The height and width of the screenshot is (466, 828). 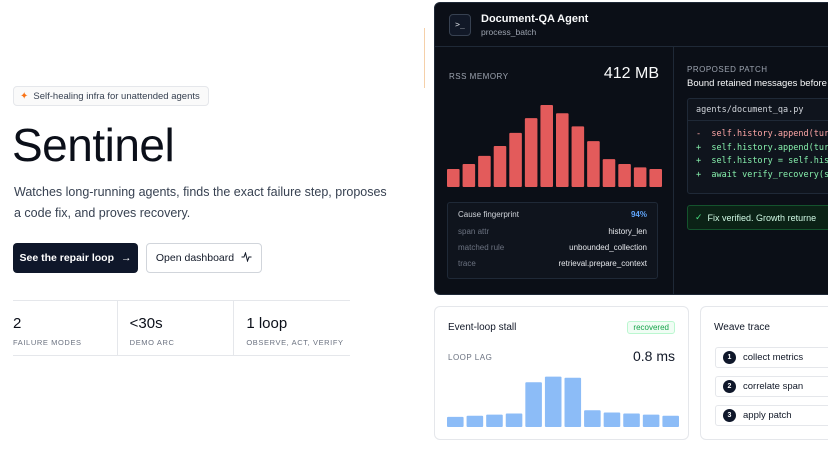 I want to click on see-repair-loop-label: See the repair loop, so click(x=67, y=258).